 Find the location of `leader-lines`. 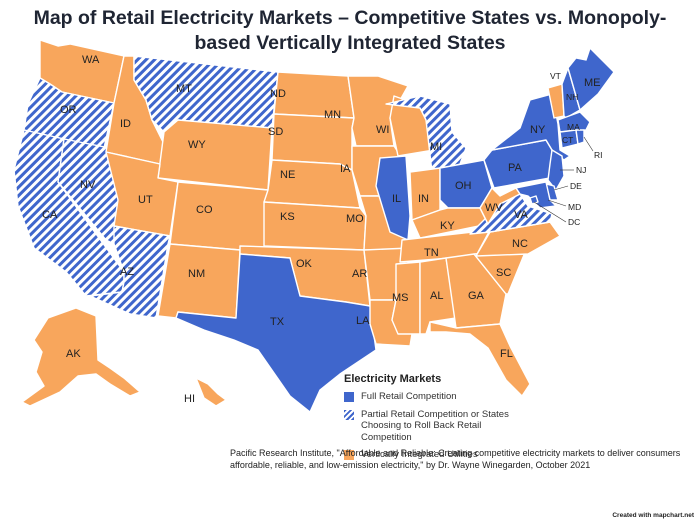

leader-lines is located at coordinates (563, 179).